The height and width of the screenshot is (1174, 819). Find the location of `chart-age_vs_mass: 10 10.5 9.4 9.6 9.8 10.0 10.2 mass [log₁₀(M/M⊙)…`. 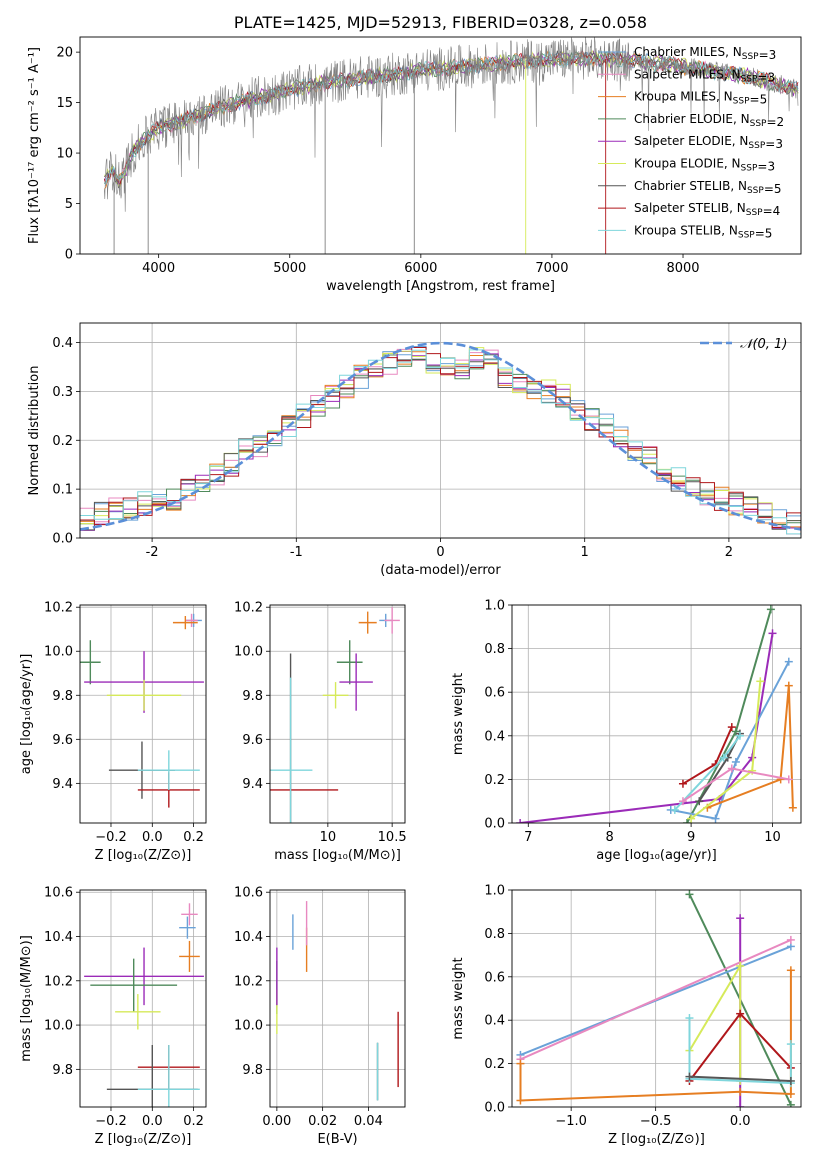

chart-age_vs_mass: 10 10.5 9.4 9.6 9.8 10.0 10.2 mass [log₁₀(M/M⊙)… is located at coordinates (320, 732).